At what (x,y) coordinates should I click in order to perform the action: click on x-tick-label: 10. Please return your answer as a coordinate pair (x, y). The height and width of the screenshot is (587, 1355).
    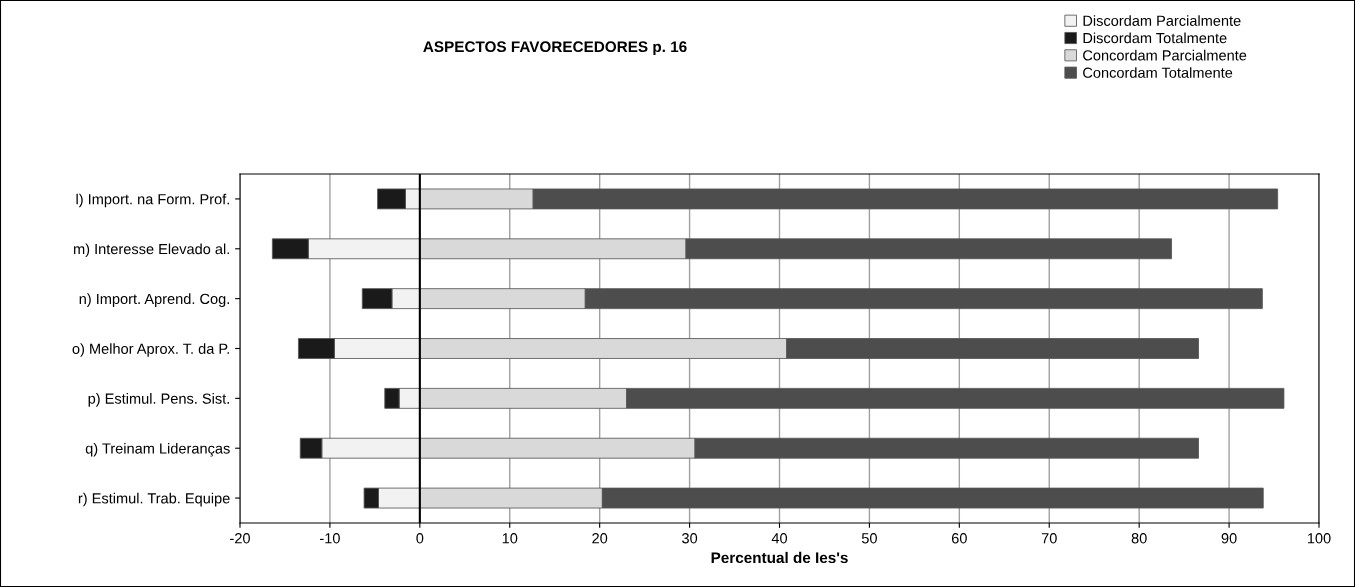
    Looking at the image, I should click on (510, 538).